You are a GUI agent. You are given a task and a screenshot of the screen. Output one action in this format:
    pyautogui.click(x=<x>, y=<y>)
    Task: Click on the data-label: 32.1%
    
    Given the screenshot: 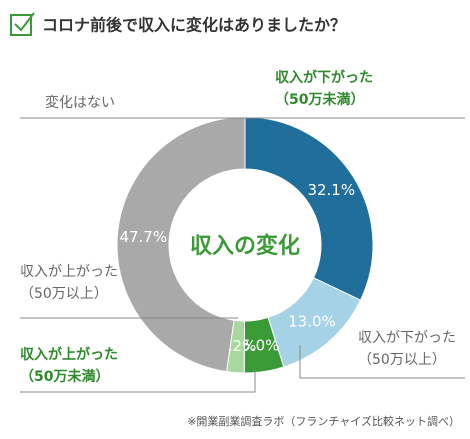 What is the action you would take?
    pyautogui.click(x=331, y=190)
    